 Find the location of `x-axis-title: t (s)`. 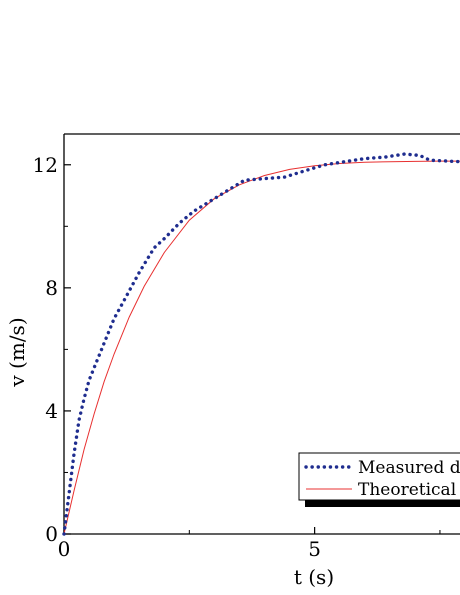

x-axis-title: t (s) is located at coordinates (314, 577).